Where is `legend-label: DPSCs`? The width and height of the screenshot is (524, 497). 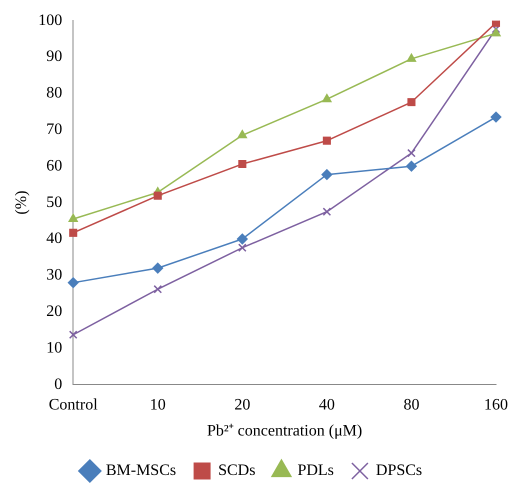 legend-label: DPSCs is located at coordinates (399, 471).